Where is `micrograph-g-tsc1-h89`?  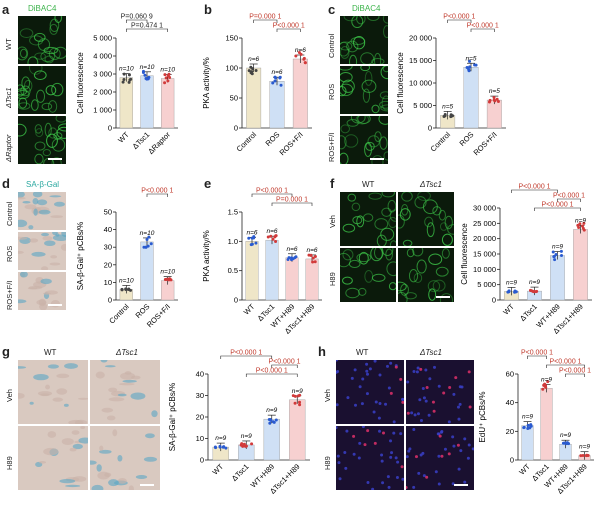 micrograph-g-tsc1-h89 is located at coordinates (125, 458).